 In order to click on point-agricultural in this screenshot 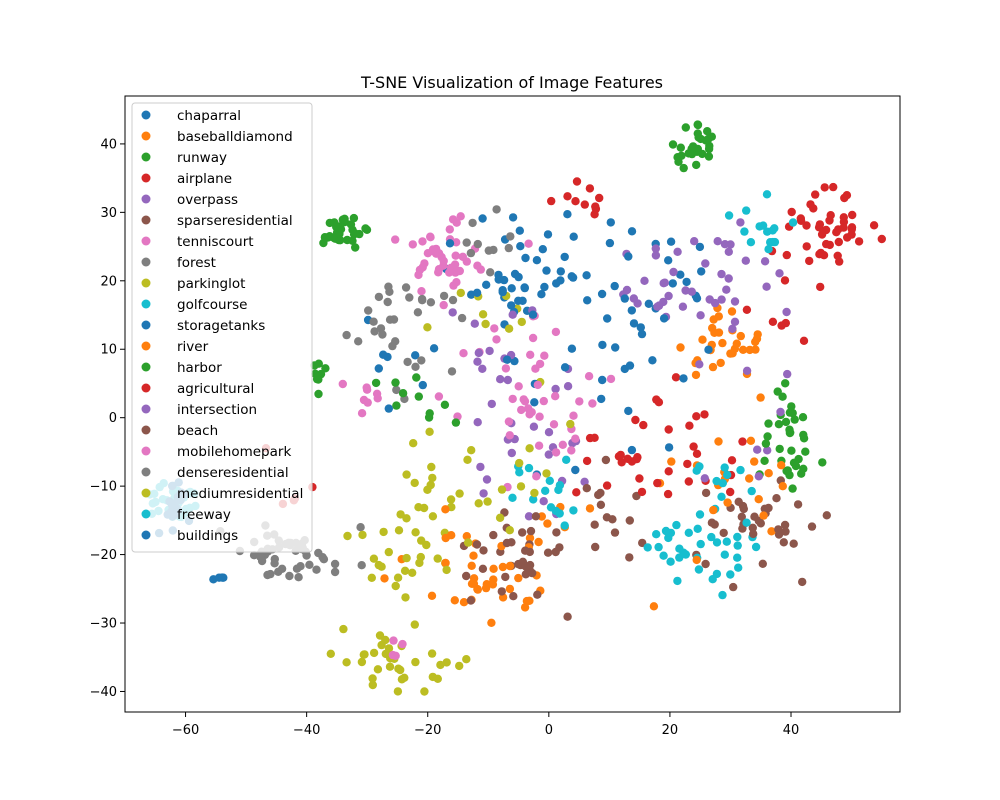, I will do `click(704, 414)`.